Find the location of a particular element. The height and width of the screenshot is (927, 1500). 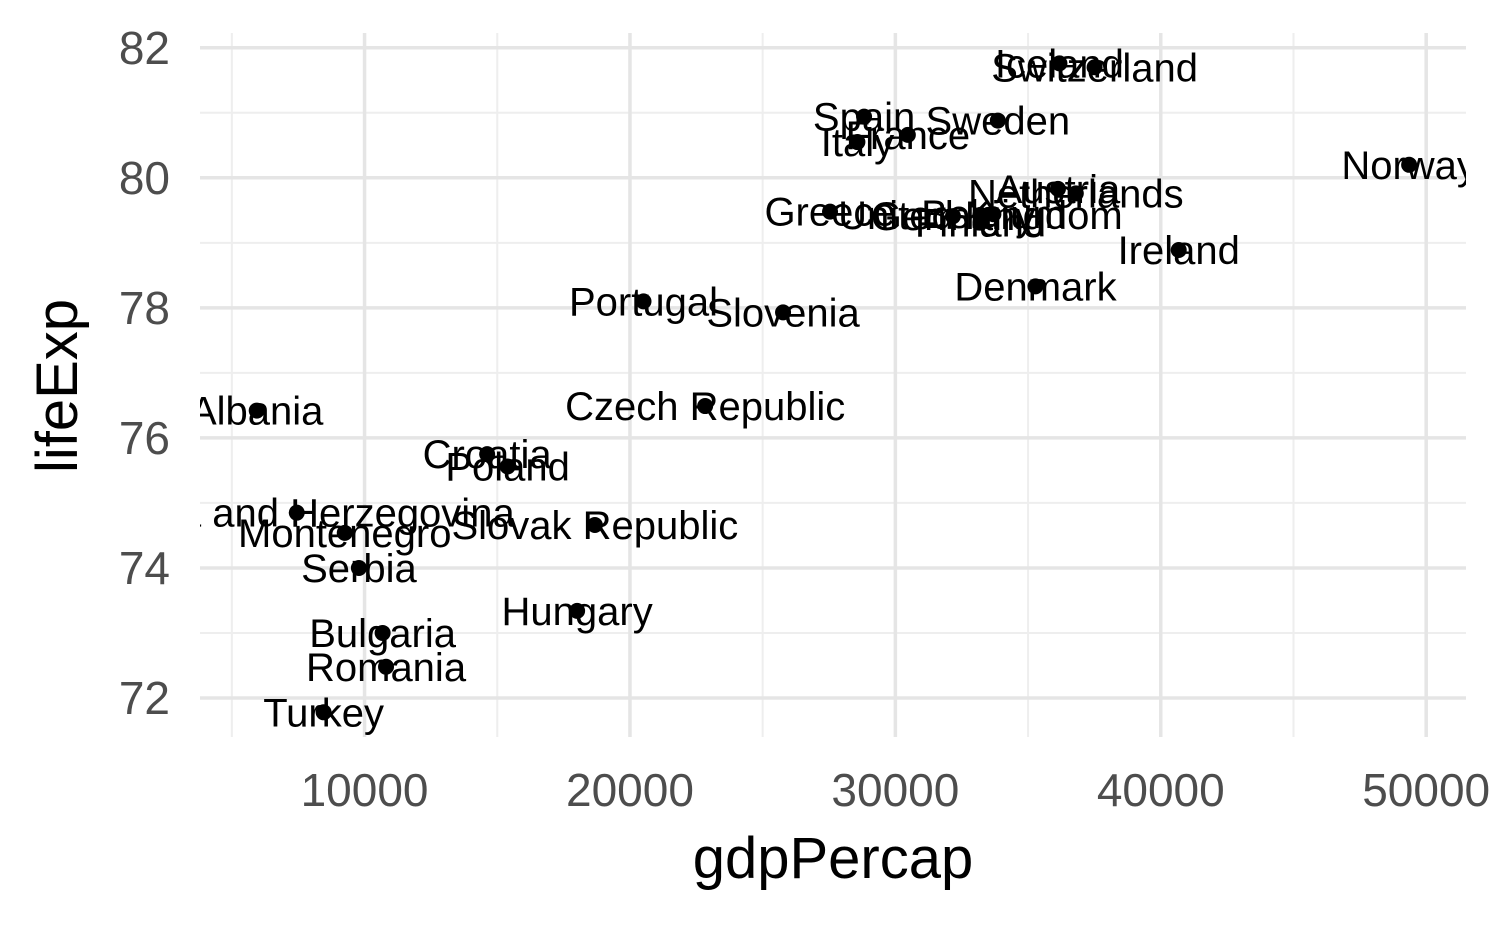

data-point-label: United Kingdom is located at coordinates (980, 216).